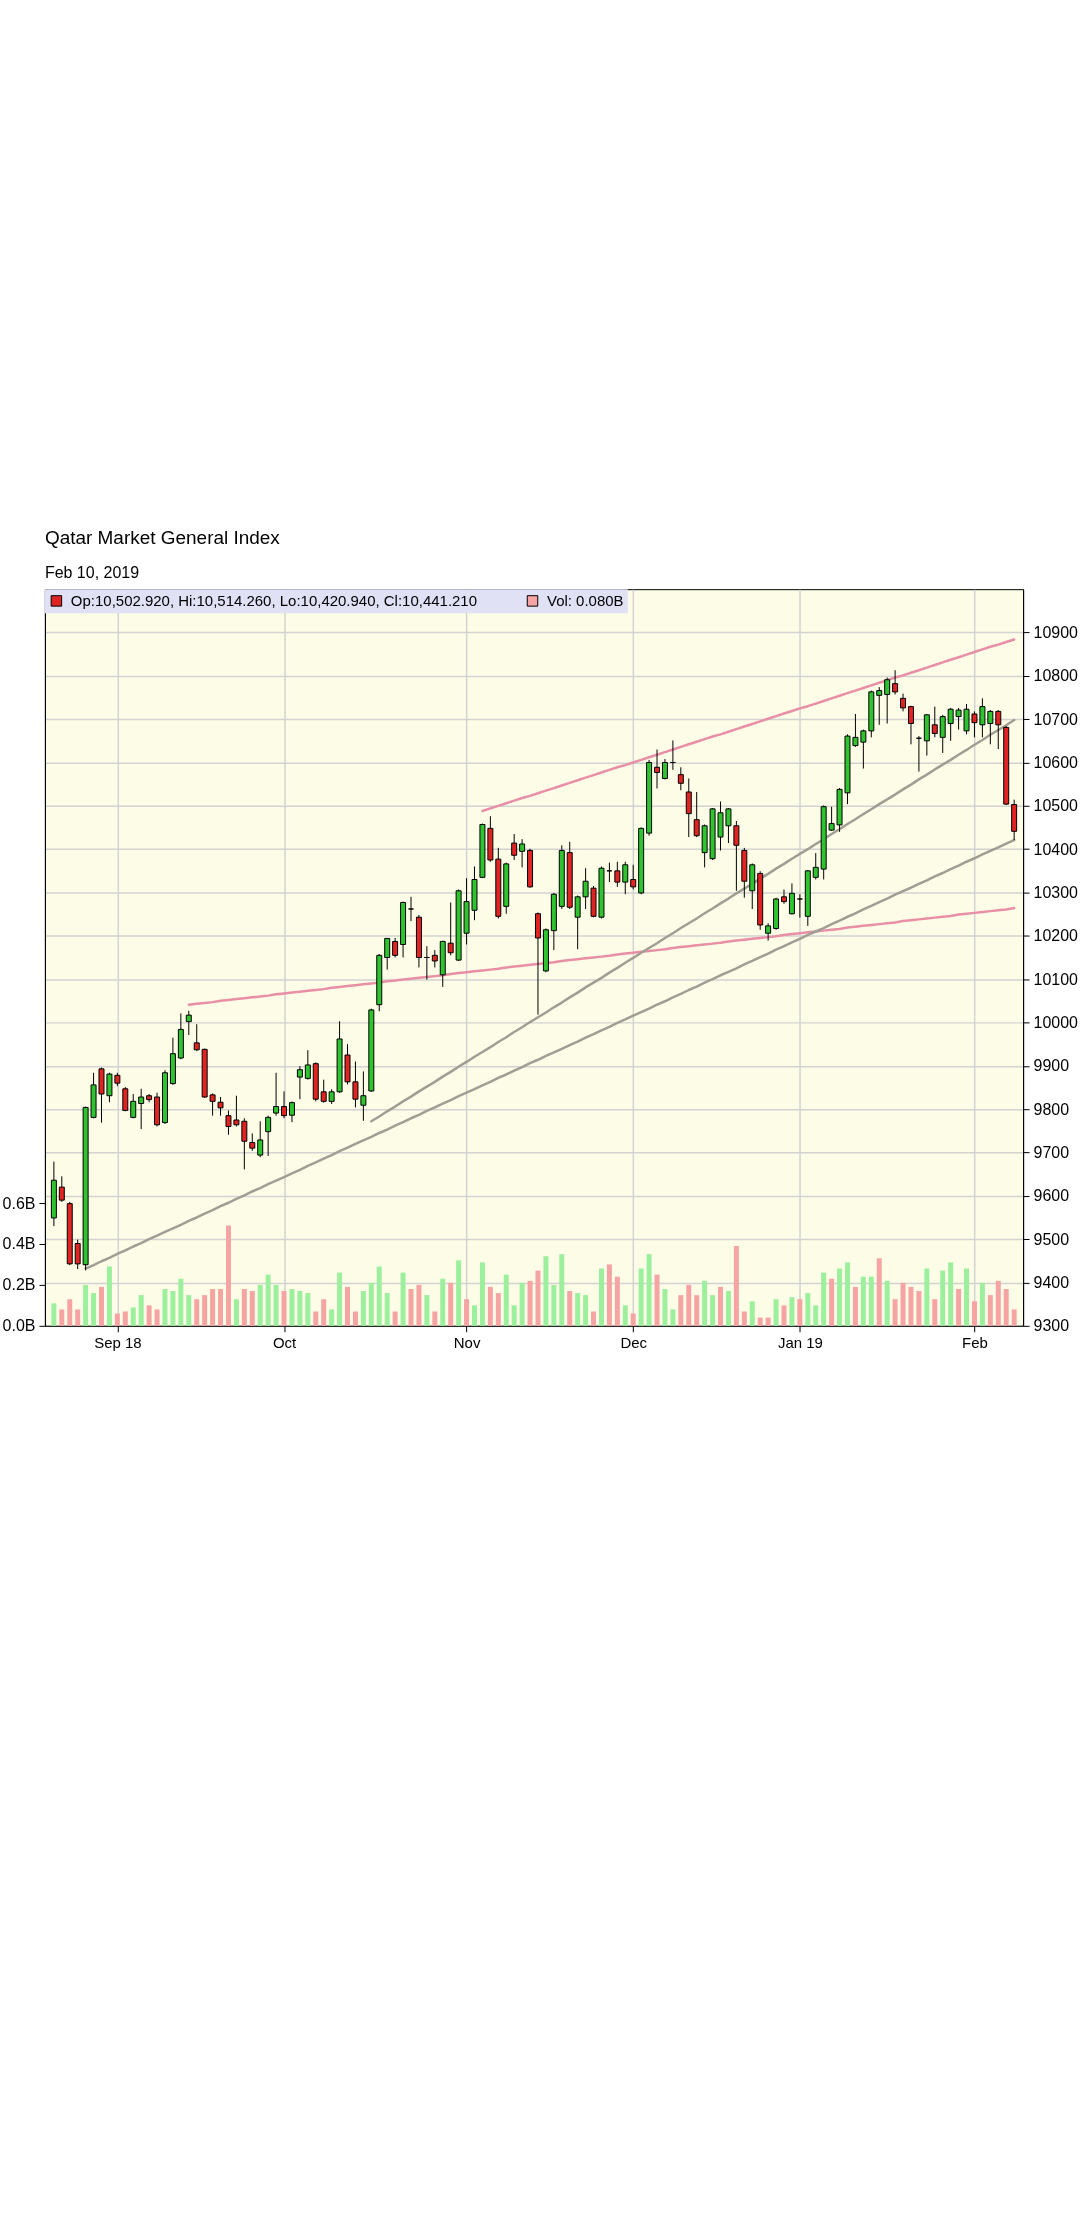  What do you see at coordinates (1051, 1196) in the screenshot?
I see `y-tick-label: 9600` at bounding box center [1051, 1196].